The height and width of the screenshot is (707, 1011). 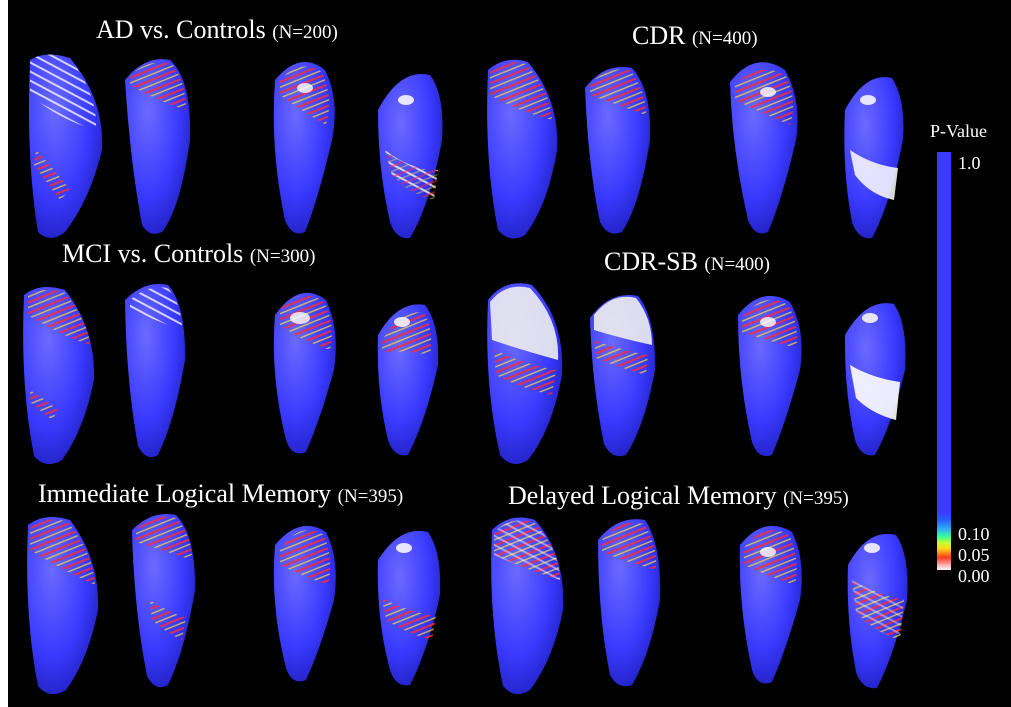 I want to click on legend-title: P-Value, so click(x=958, y=131).